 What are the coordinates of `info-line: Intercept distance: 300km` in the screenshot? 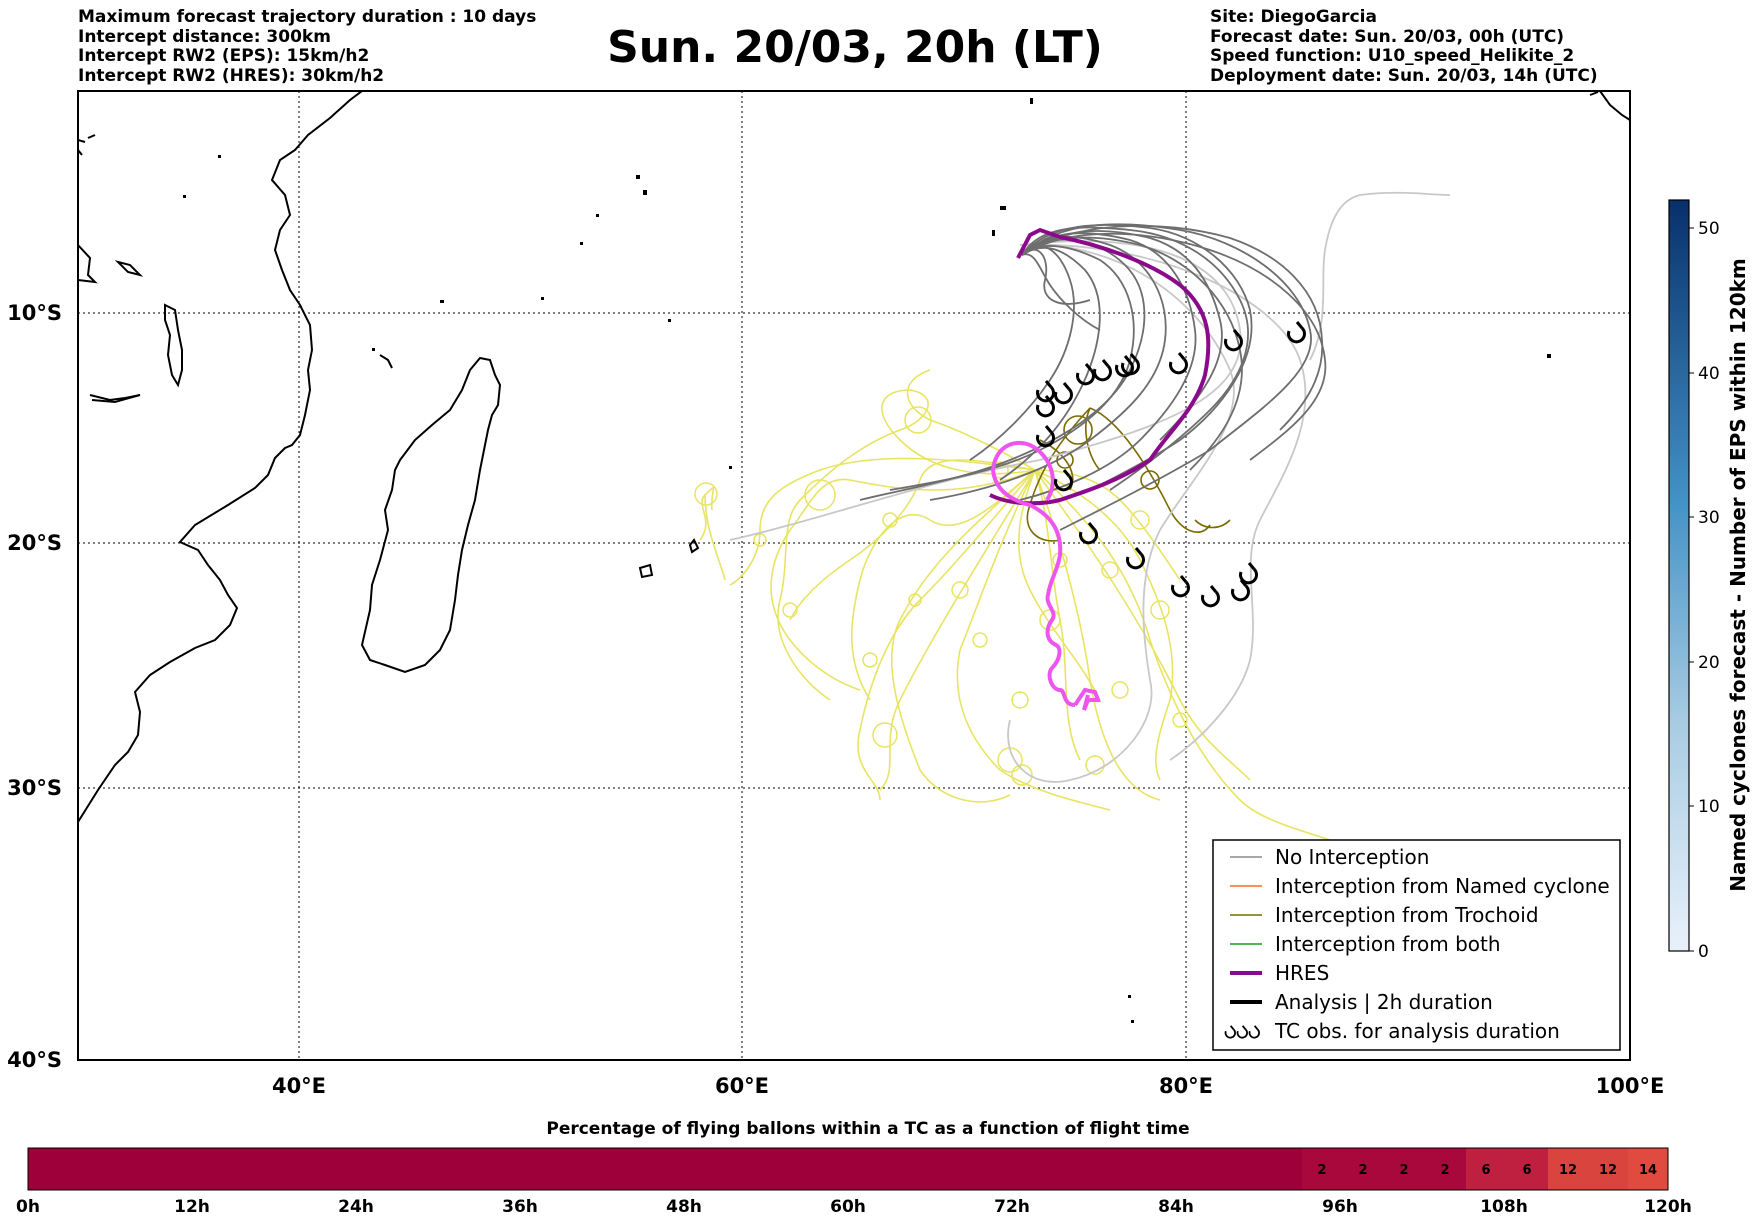 It's located at (204, 36).